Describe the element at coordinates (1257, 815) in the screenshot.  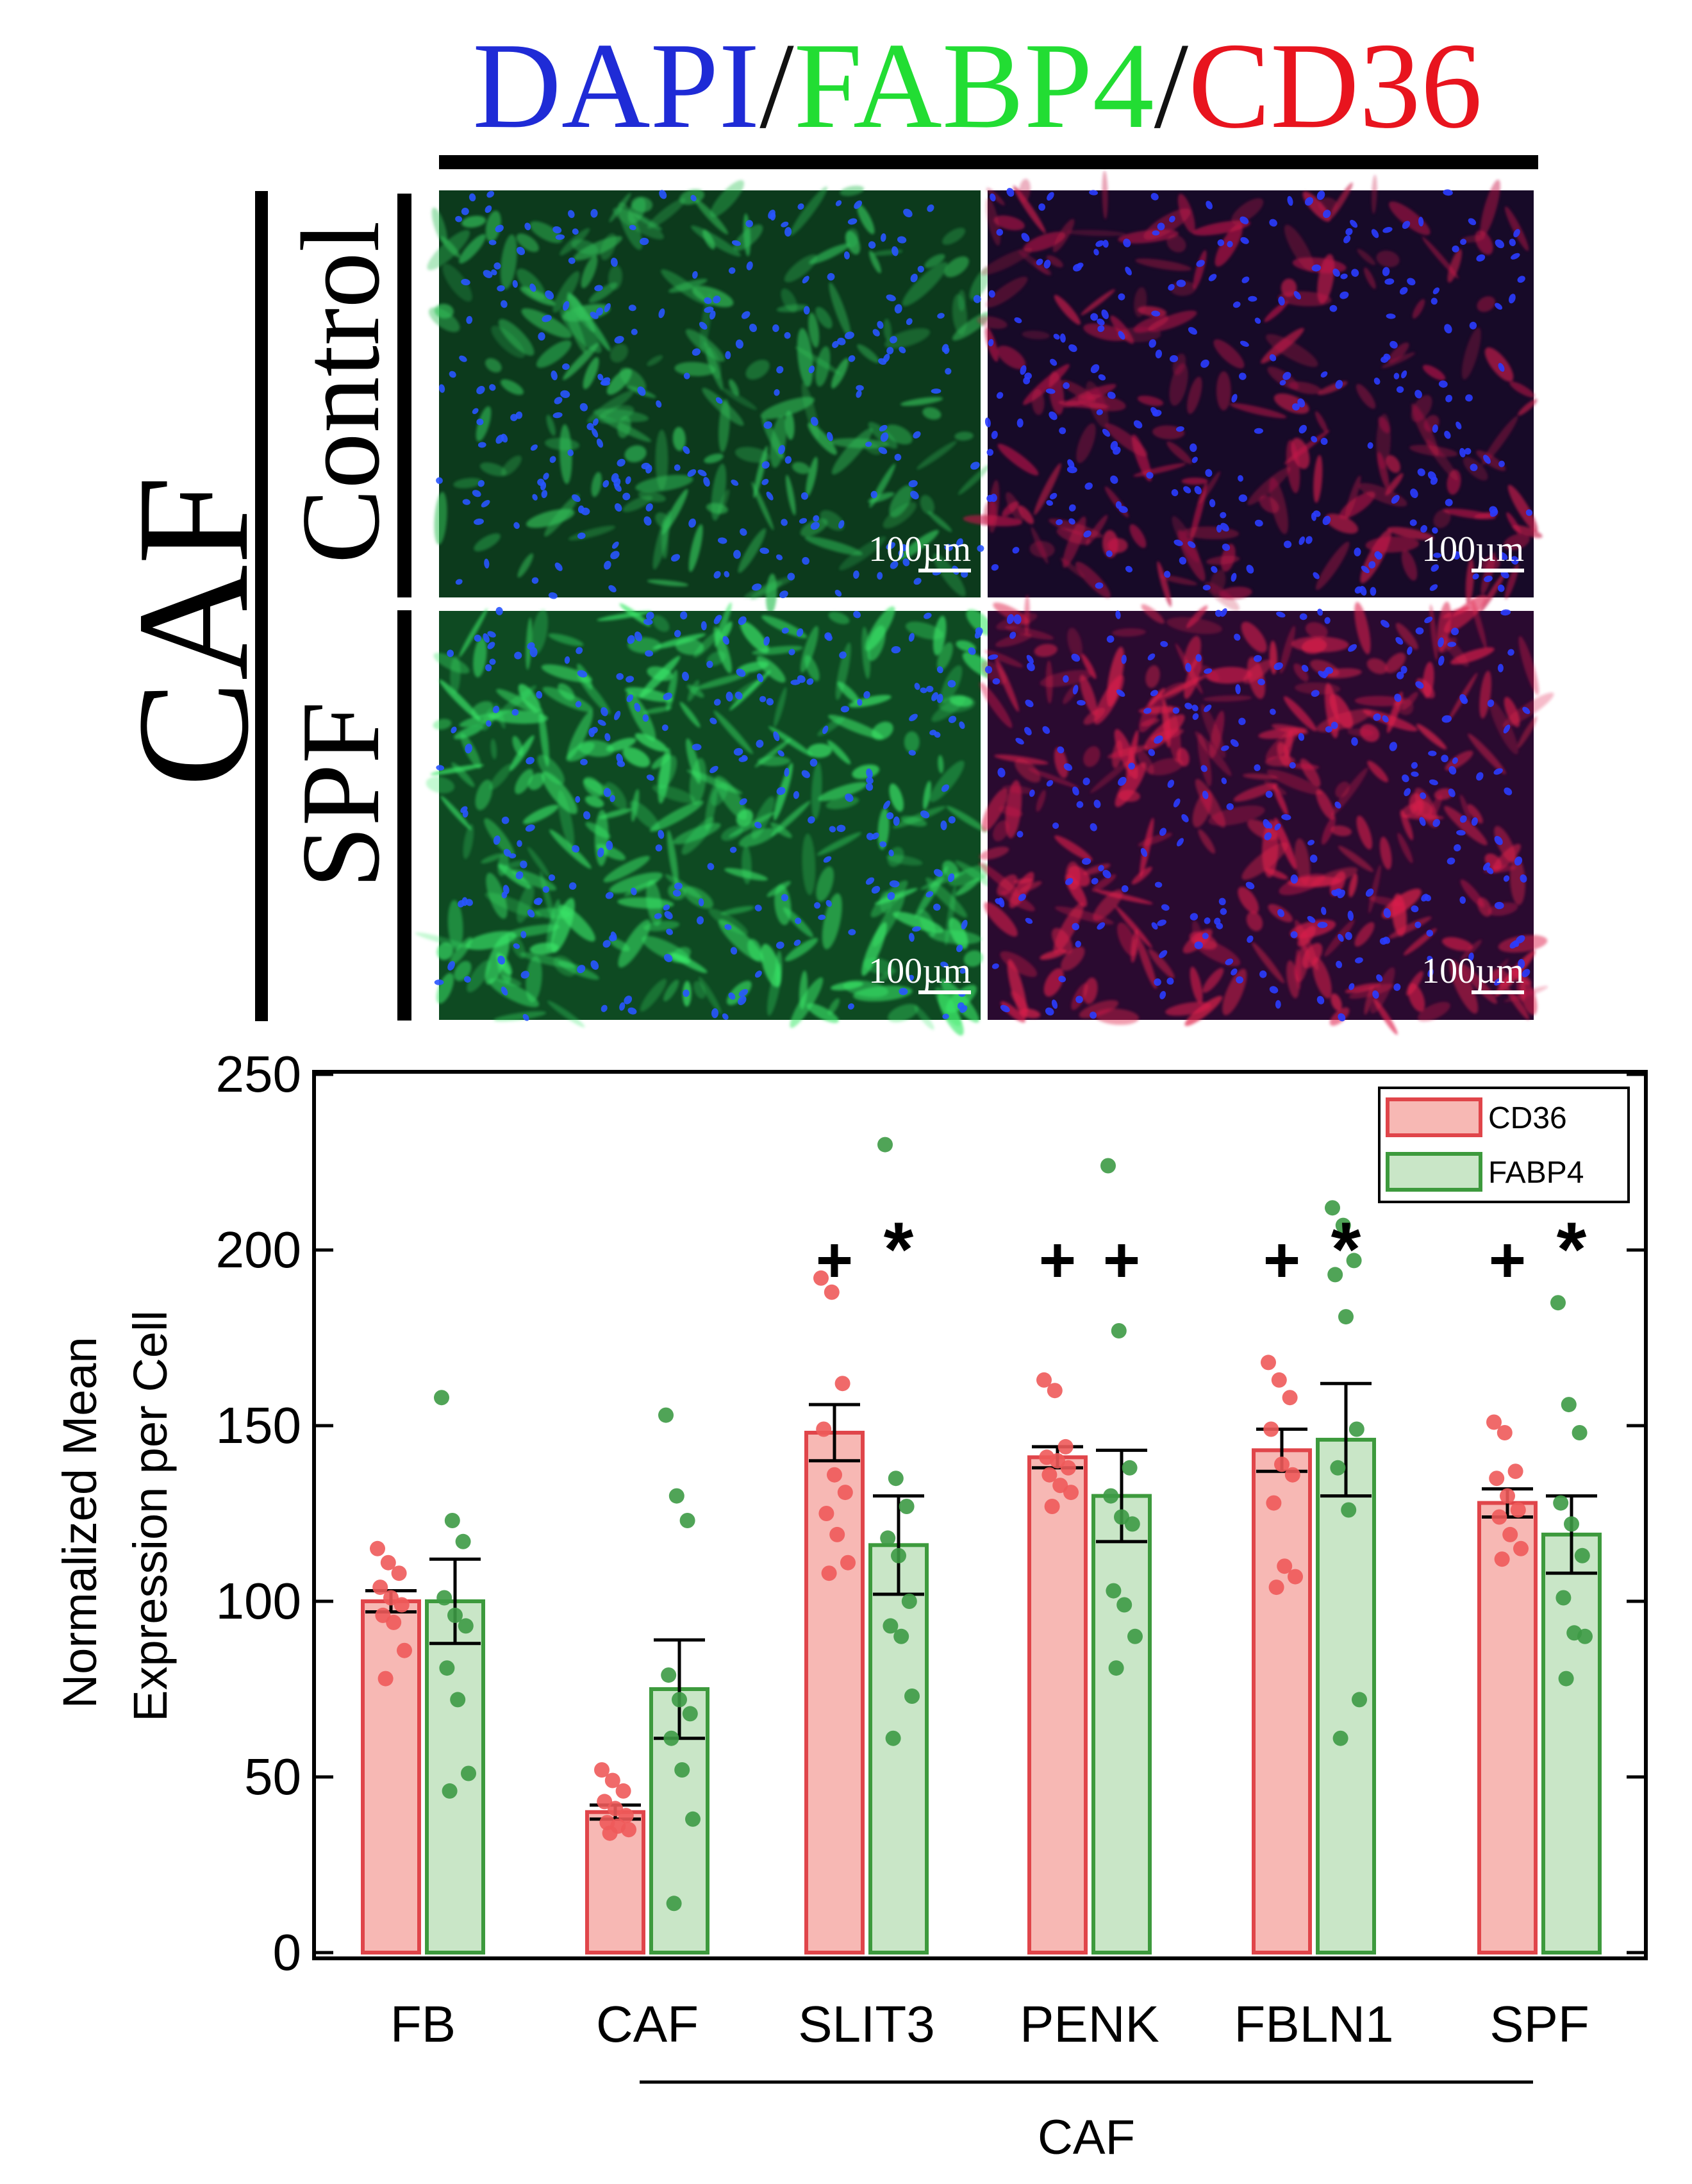
I see `nuclei` at that location.